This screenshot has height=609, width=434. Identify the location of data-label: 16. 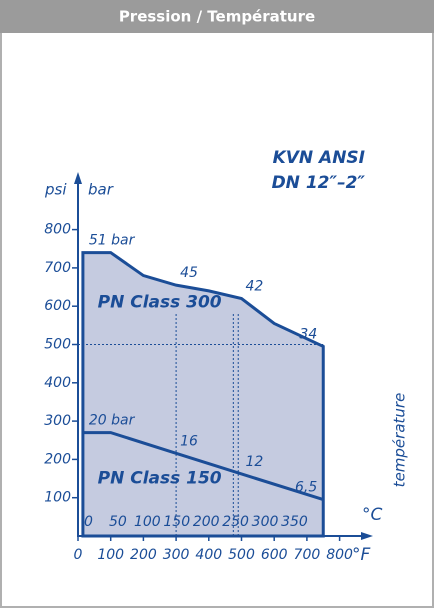
(189, 441).